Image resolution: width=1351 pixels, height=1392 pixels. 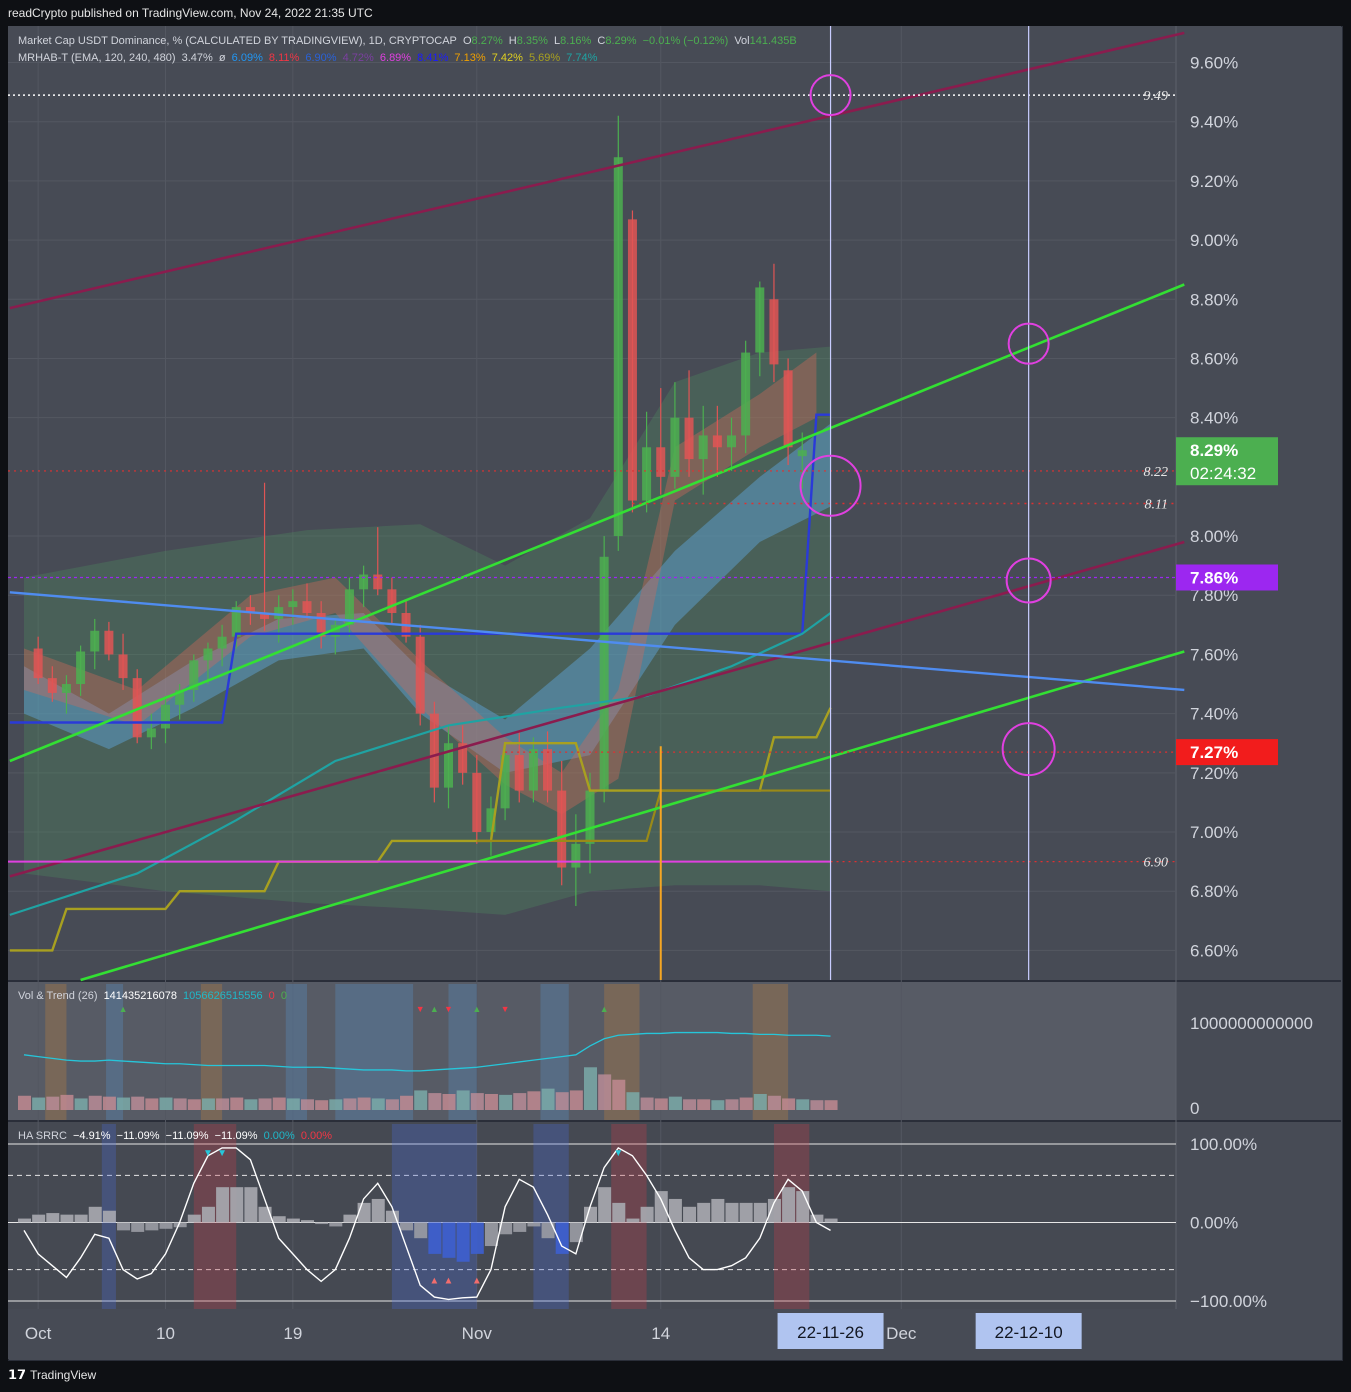 What do you see at coordinates (507, 58) in the screenshot?
I see `mrhab-v9: 7.42%` at bounding box center [507, 58].